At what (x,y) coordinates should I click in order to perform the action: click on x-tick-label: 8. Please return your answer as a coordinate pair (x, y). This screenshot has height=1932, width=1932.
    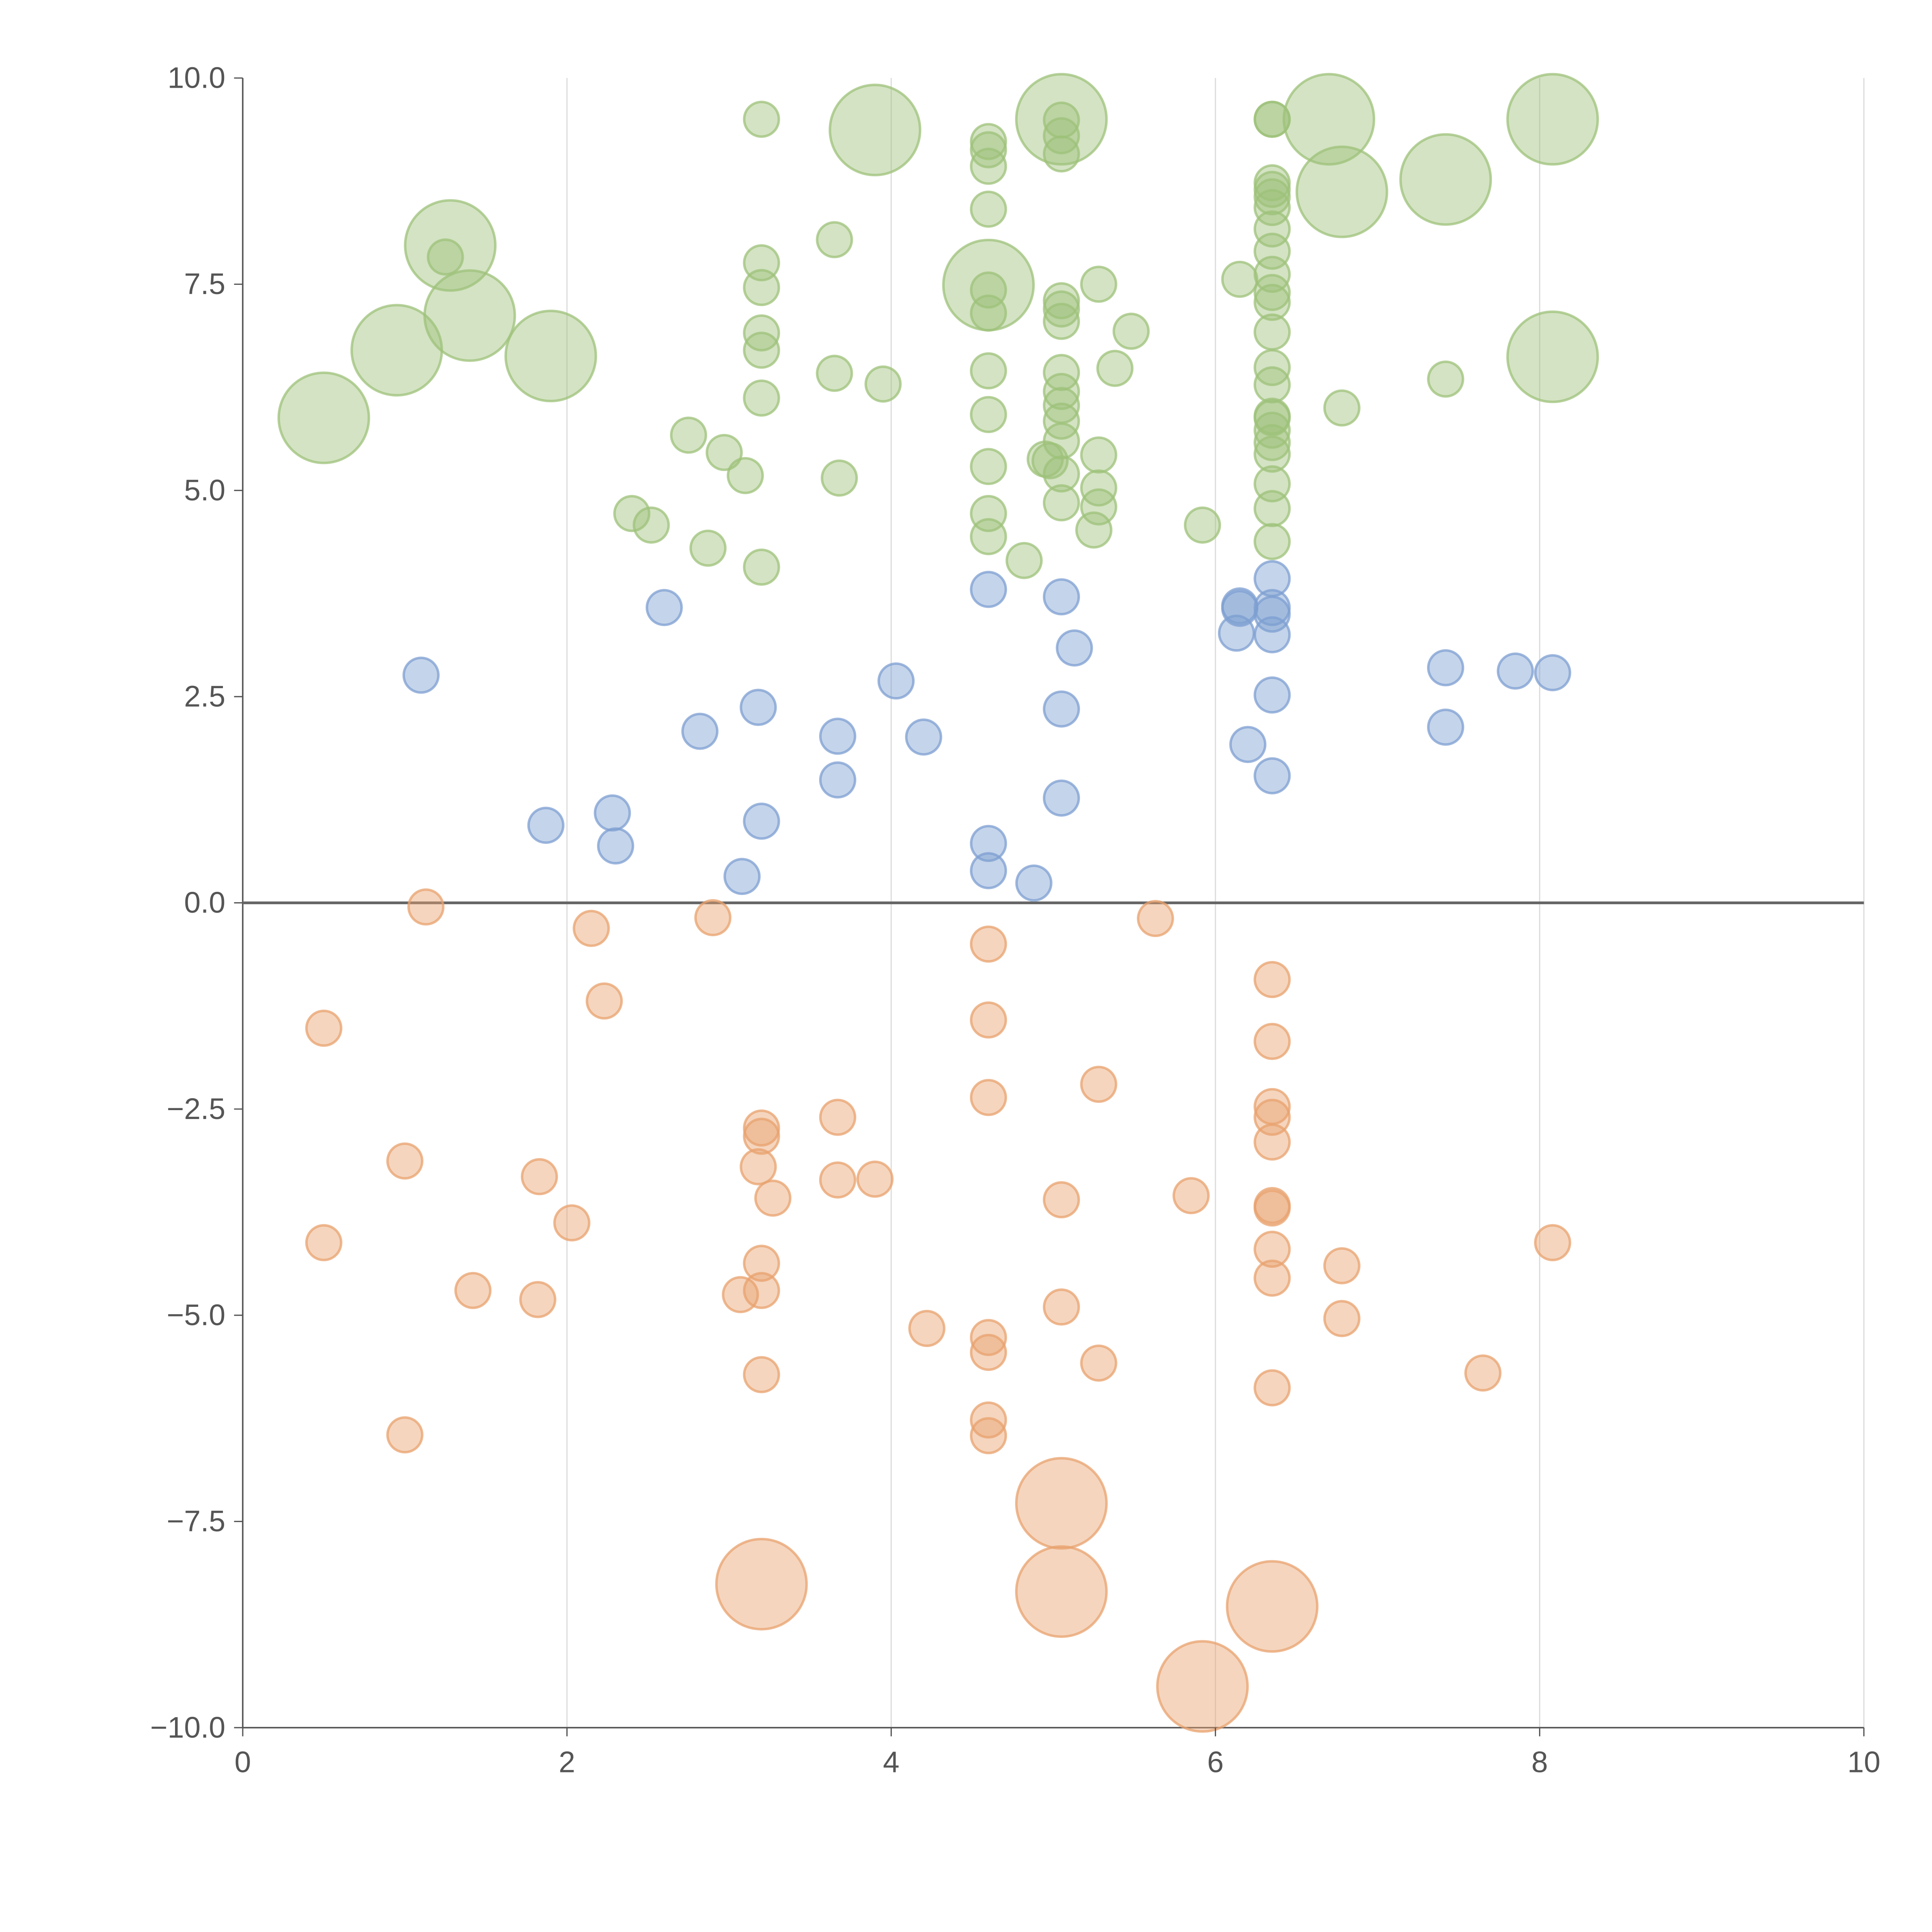
    Looking at the image, I should click on (1540, 1763).